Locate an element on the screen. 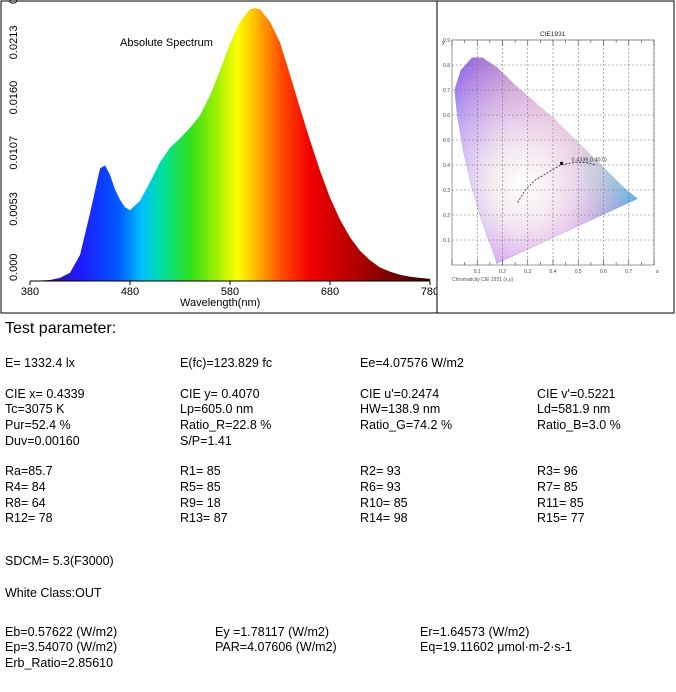 This screenshot has width=676, height=692. cie-x-tick: 0.3 is located at coordinates (527, 272).